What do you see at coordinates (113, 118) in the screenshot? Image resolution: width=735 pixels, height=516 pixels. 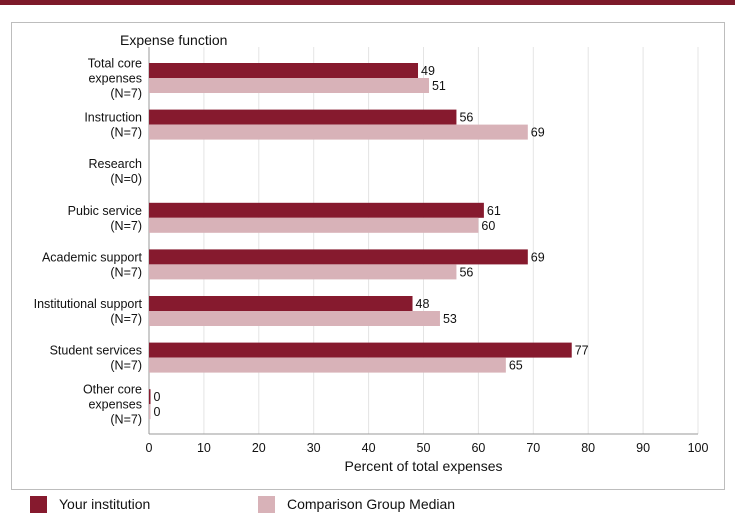 I see `category-label: Instruction` at bounding box center [113, 118].